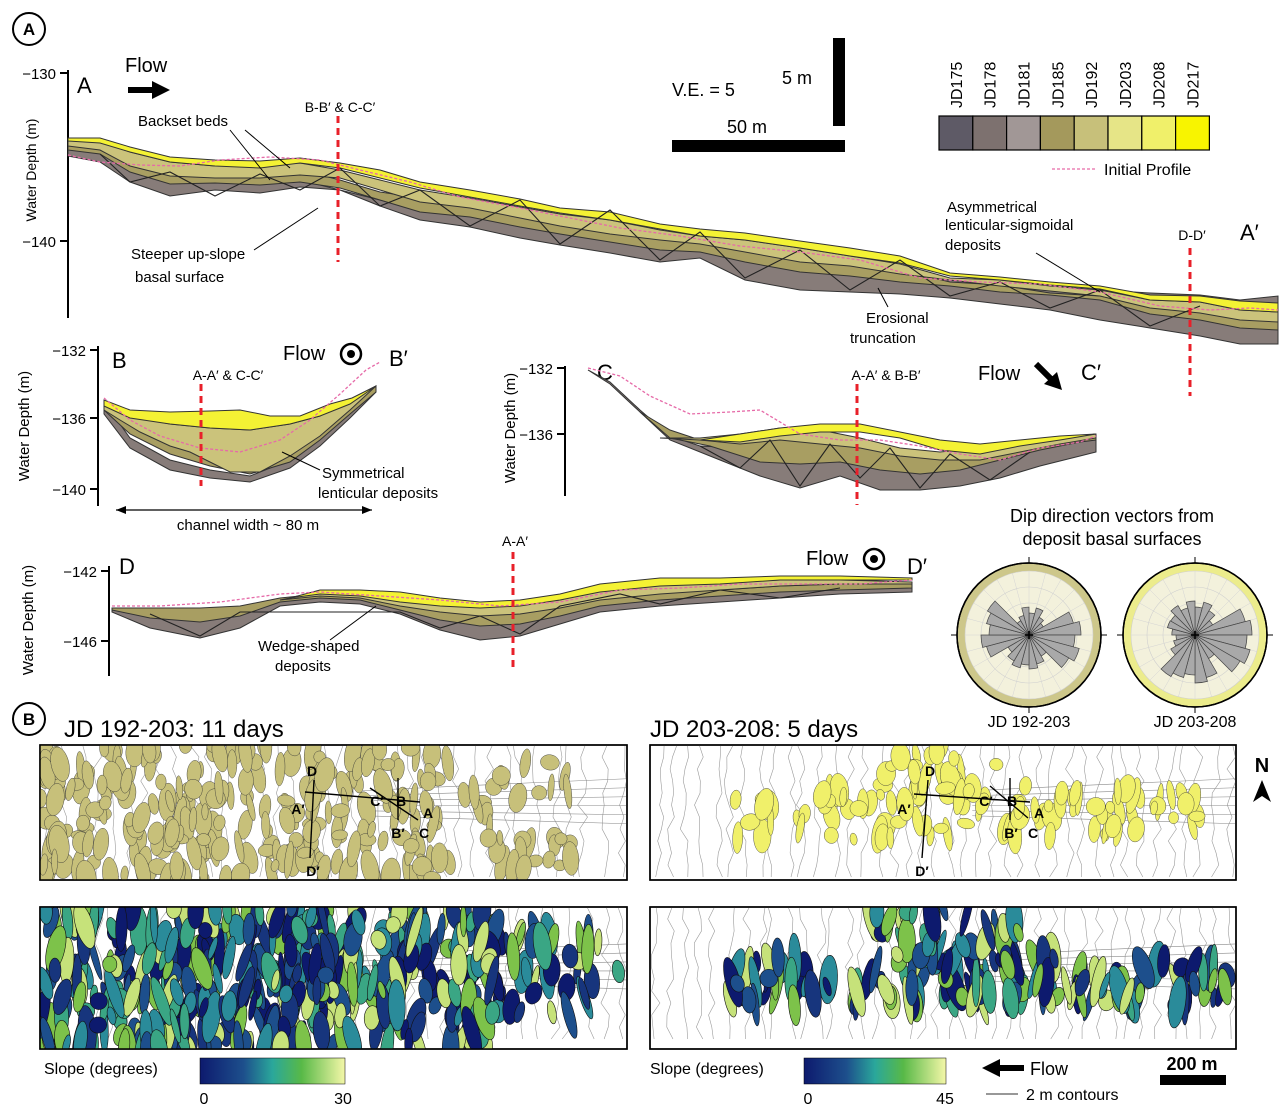  I want to click on map-right-point-c-prime: C′, so click(986, 801).